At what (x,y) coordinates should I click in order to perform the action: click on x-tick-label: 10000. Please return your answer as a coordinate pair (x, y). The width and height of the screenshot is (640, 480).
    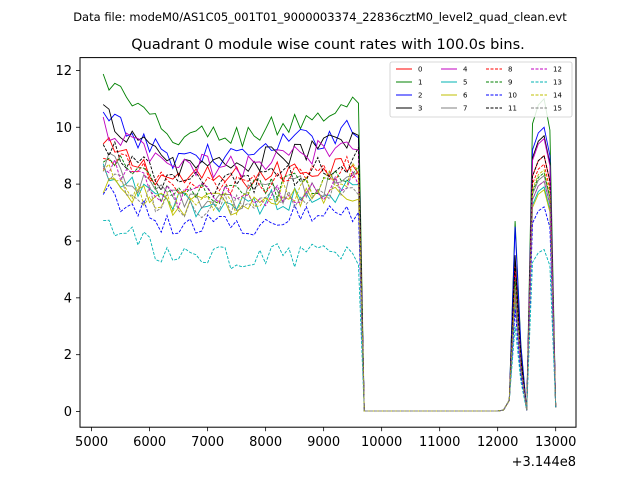
    Looking at the image, I should click on (381, 442).